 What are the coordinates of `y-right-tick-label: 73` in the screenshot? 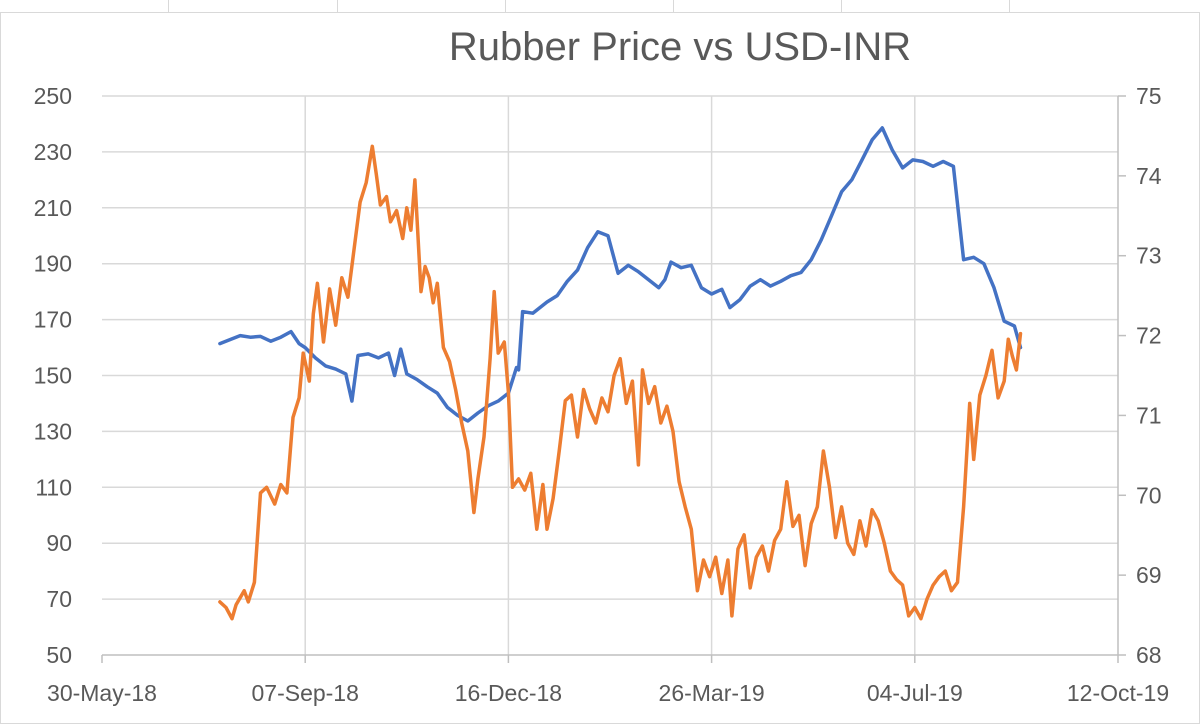 It's located at (1149, 256).